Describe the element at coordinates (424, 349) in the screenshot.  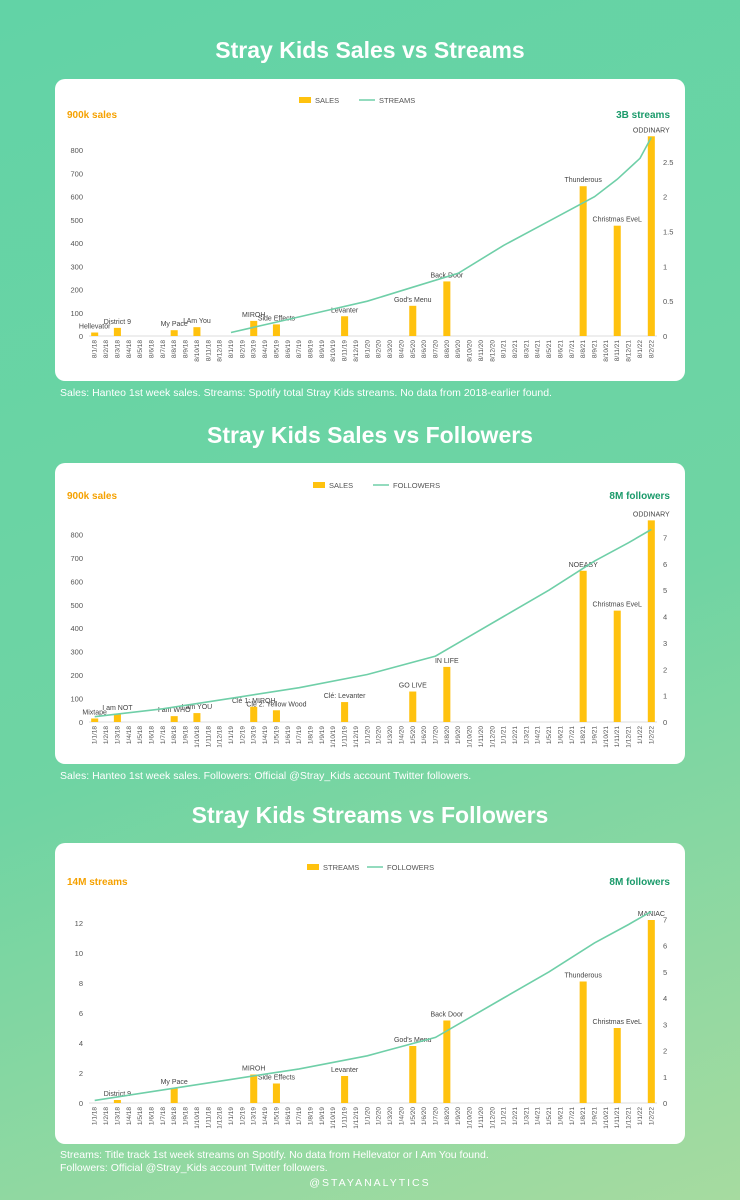
I see `x-tick-label: 8/6/20` at that location.